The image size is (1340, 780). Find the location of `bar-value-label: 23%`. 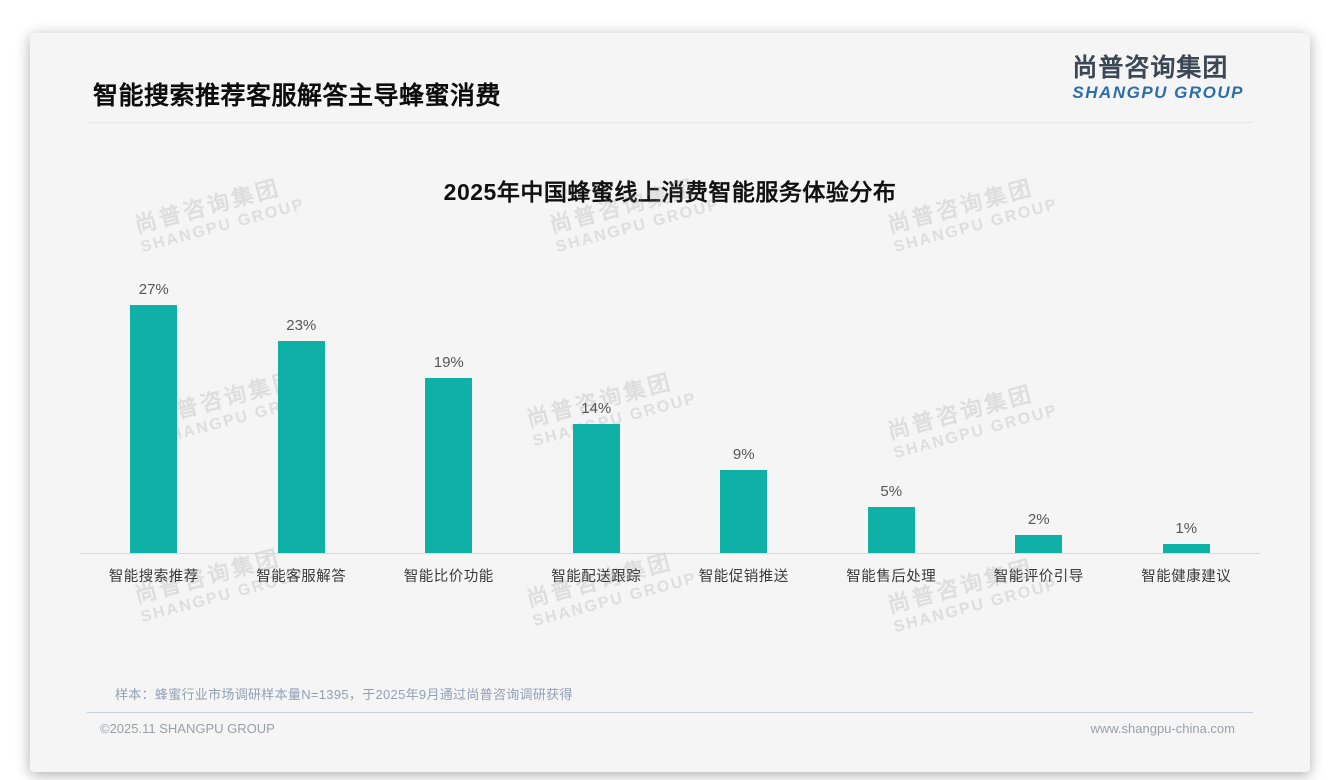

bar-value-label: 23% is located at coordinates (301, 326).